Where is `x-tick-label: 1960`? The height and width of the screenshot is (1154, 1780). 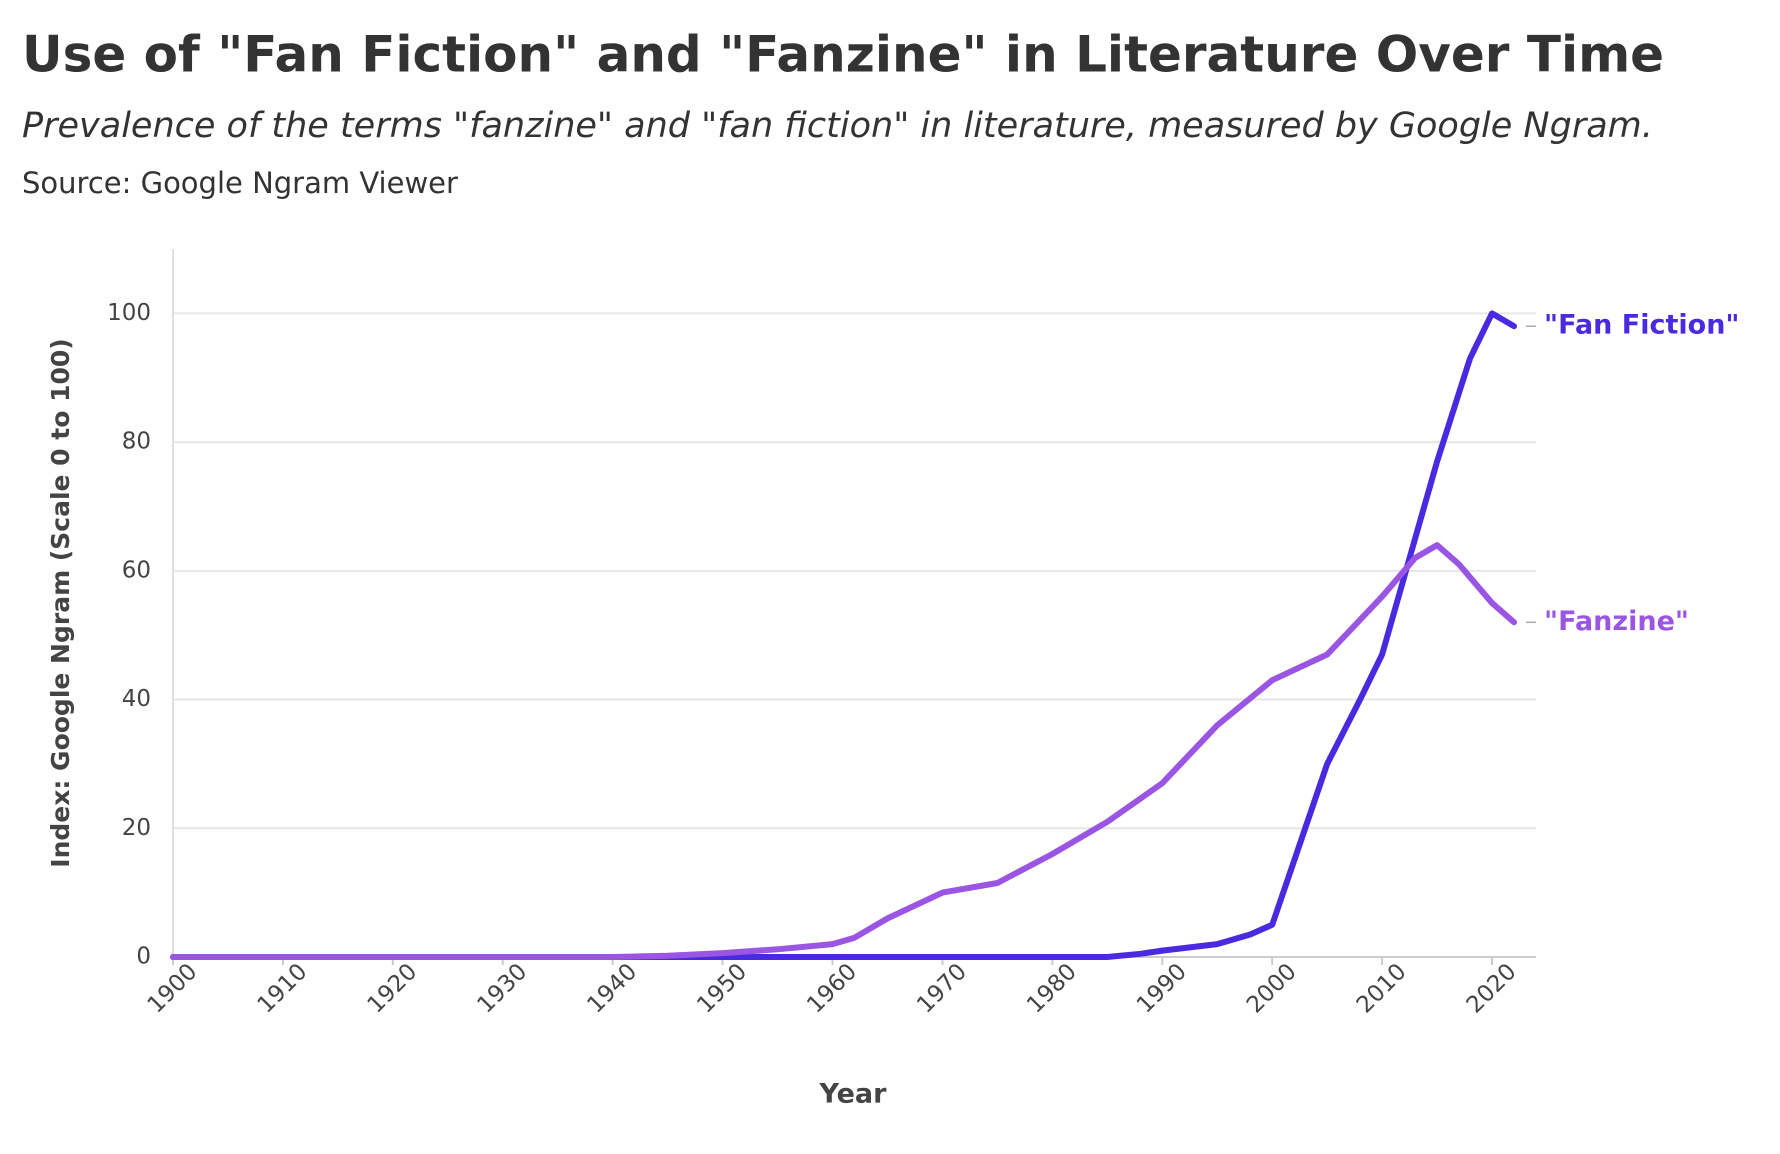
x-tick-label: 1960 is located at coordinates (832, 989).